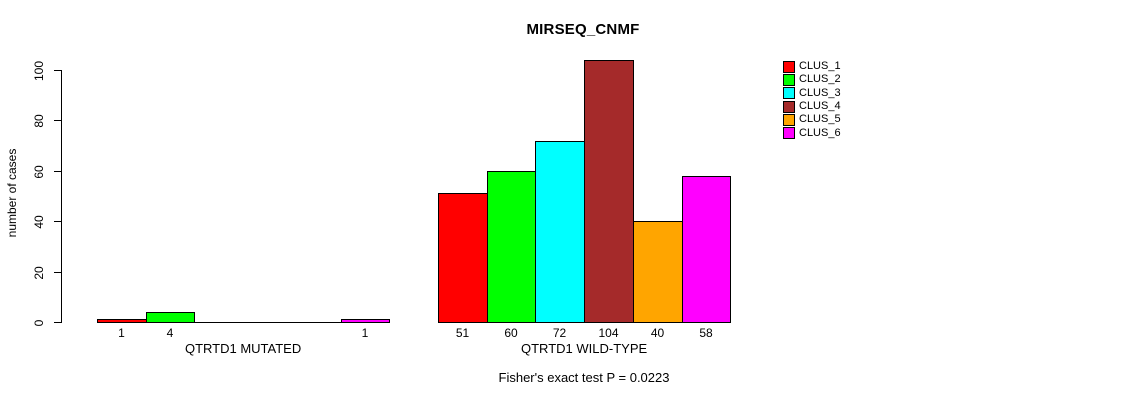 The image size is (1140, 400). What do you see at coordinates (12, 193) in the screenshot?
I see `y-axis-label: number of cases` at bounding box center [12, 193].